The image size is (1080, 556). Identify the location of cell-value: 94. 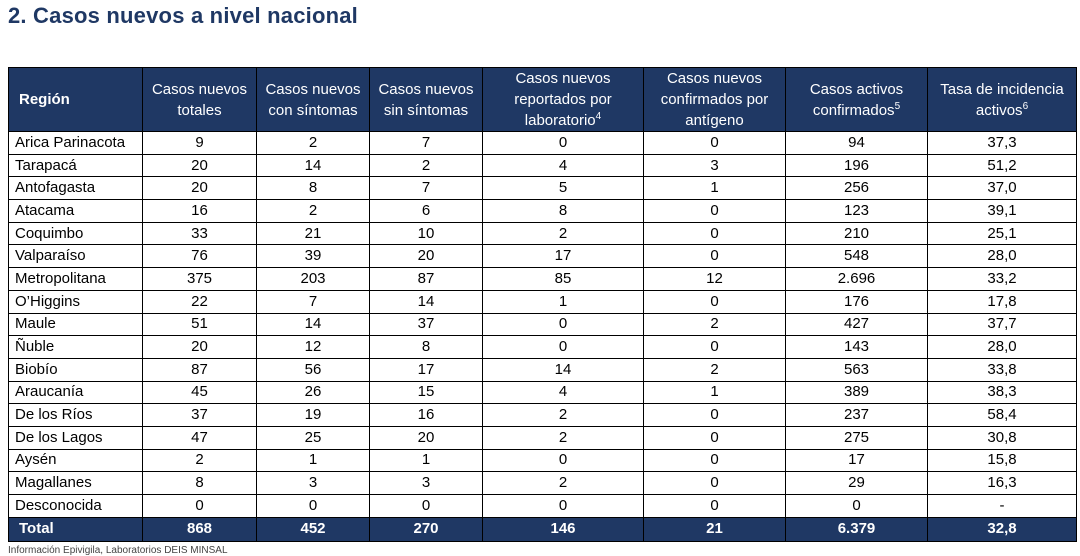
(856, 143).